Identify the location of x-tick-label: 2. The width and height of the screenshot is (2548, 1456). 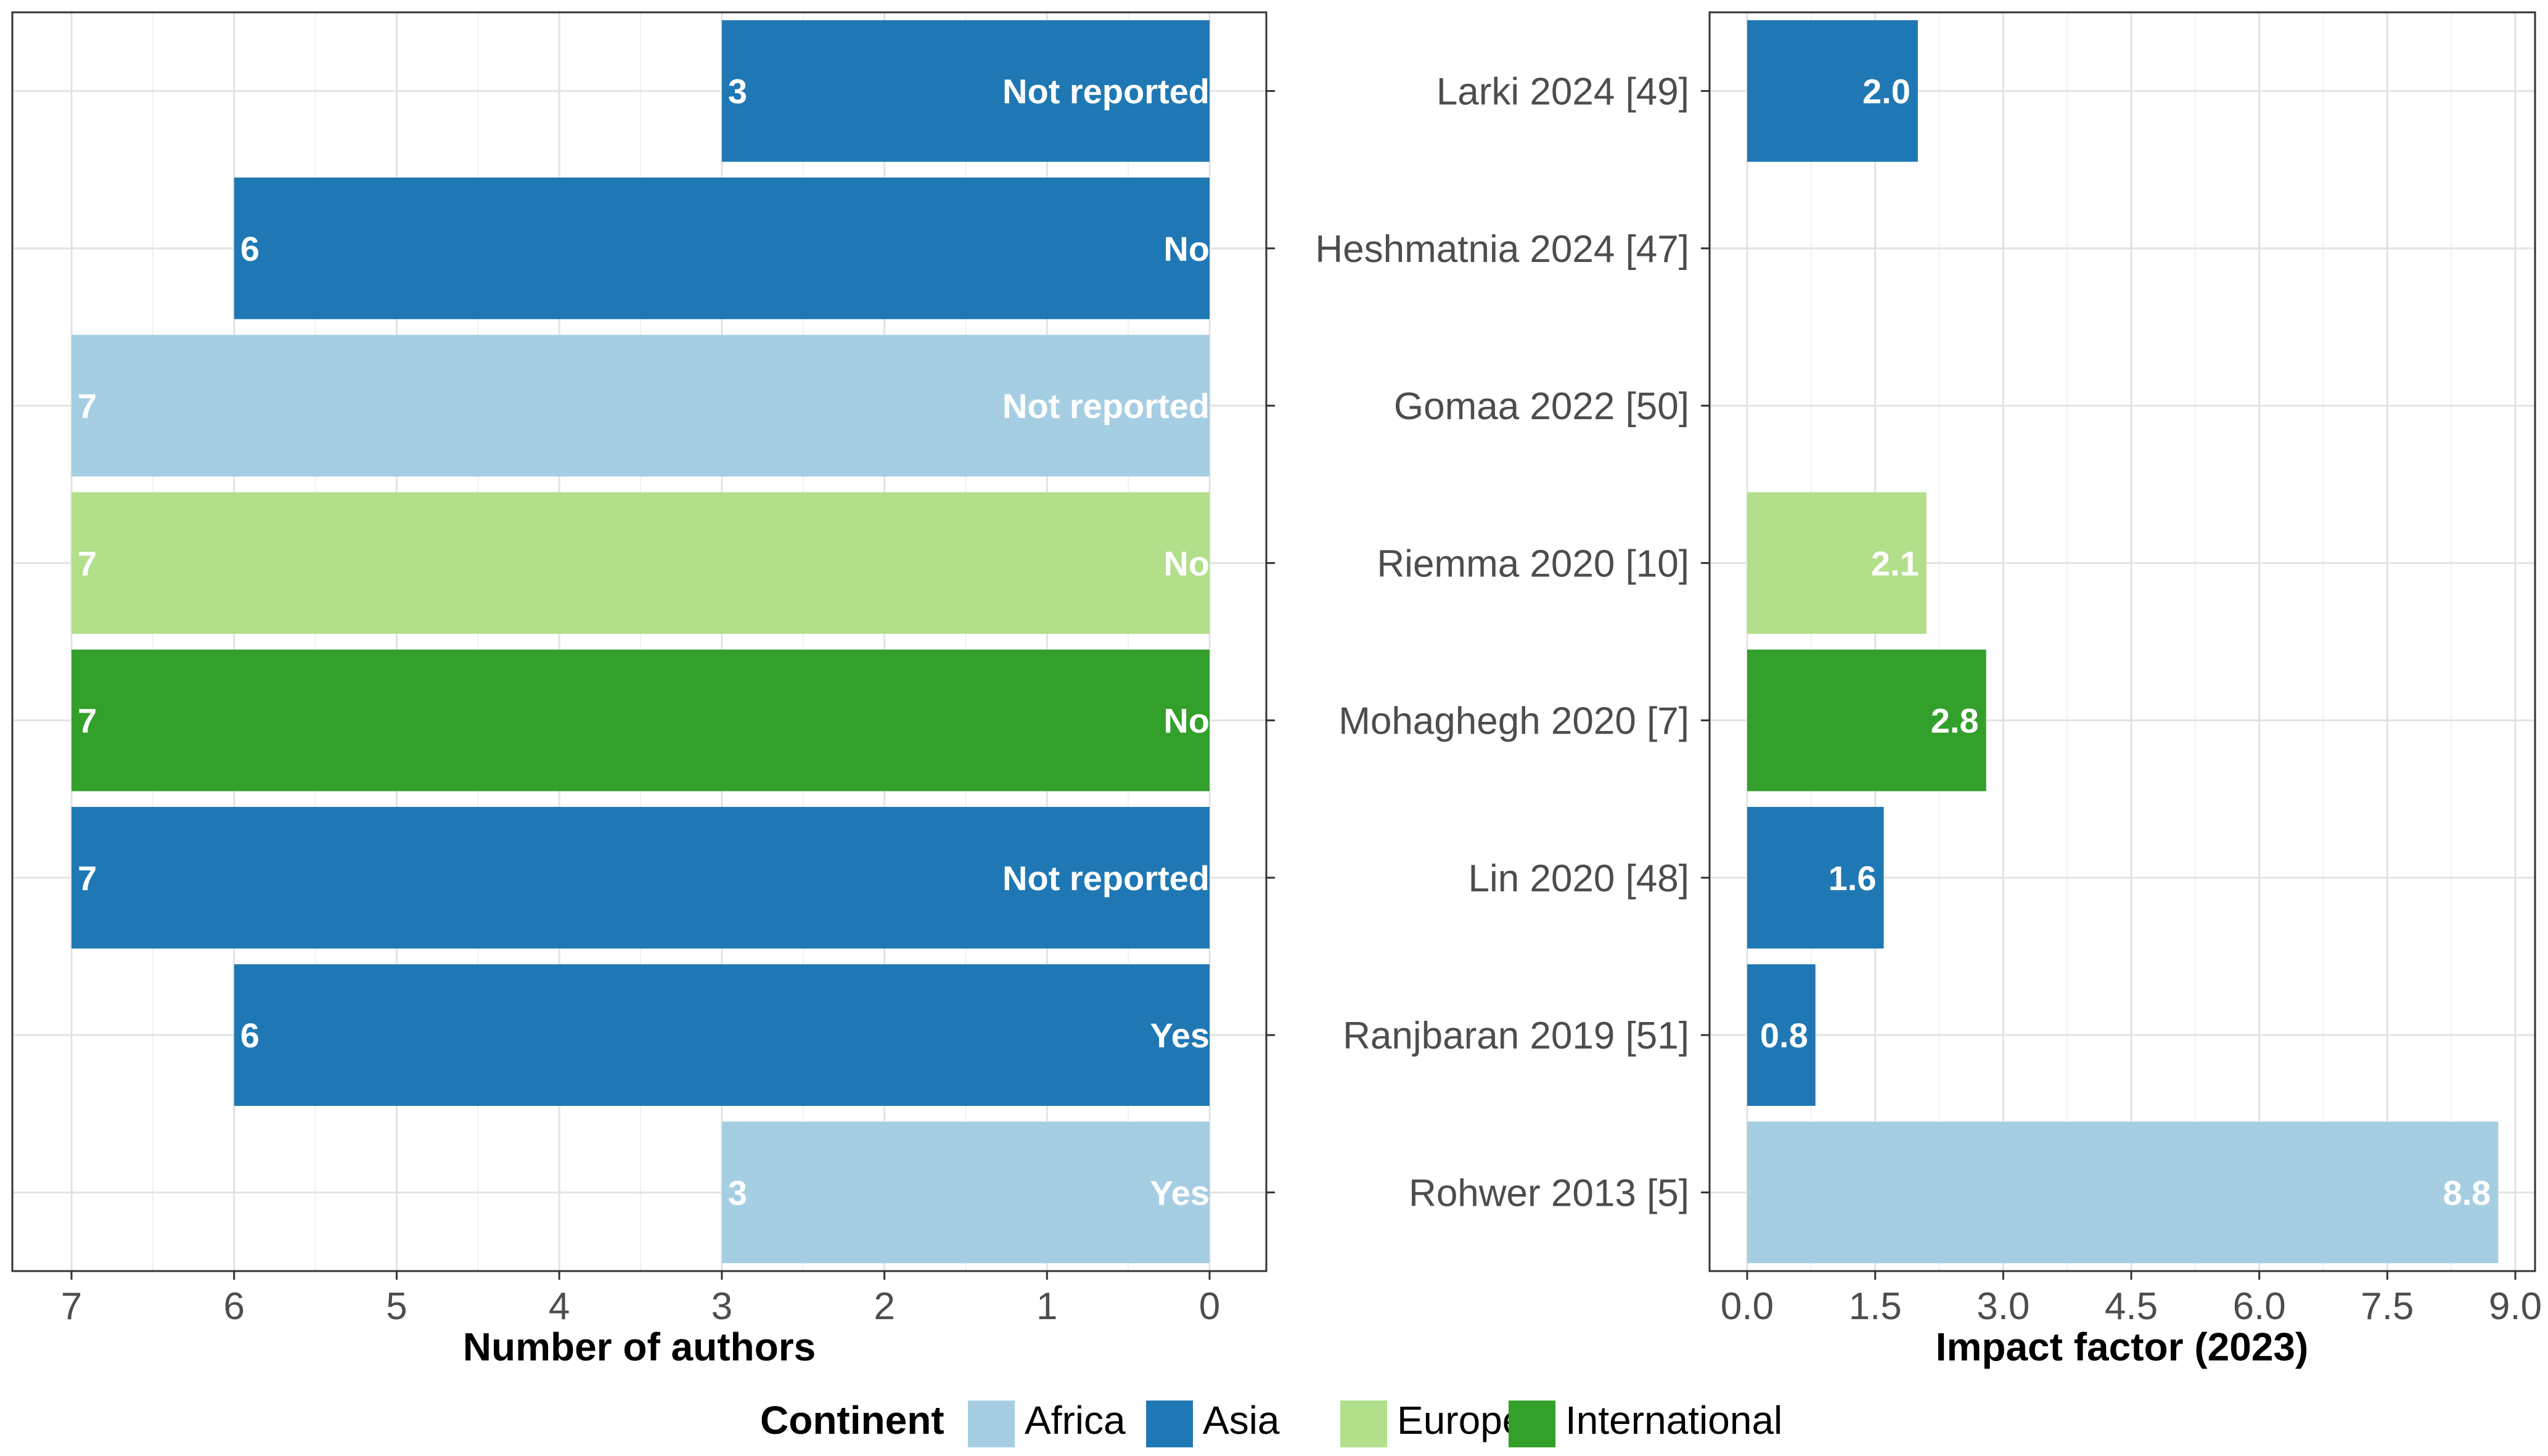
(884, 1306).